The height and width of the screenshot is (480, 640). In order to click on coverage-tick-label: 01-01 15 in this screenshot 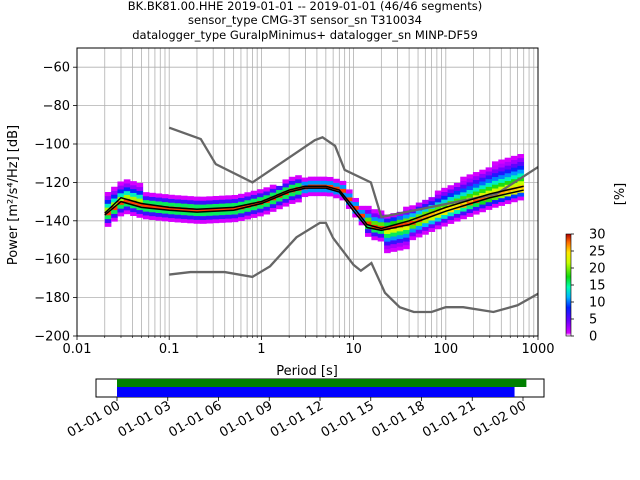, I will do `click(348, 419)`.